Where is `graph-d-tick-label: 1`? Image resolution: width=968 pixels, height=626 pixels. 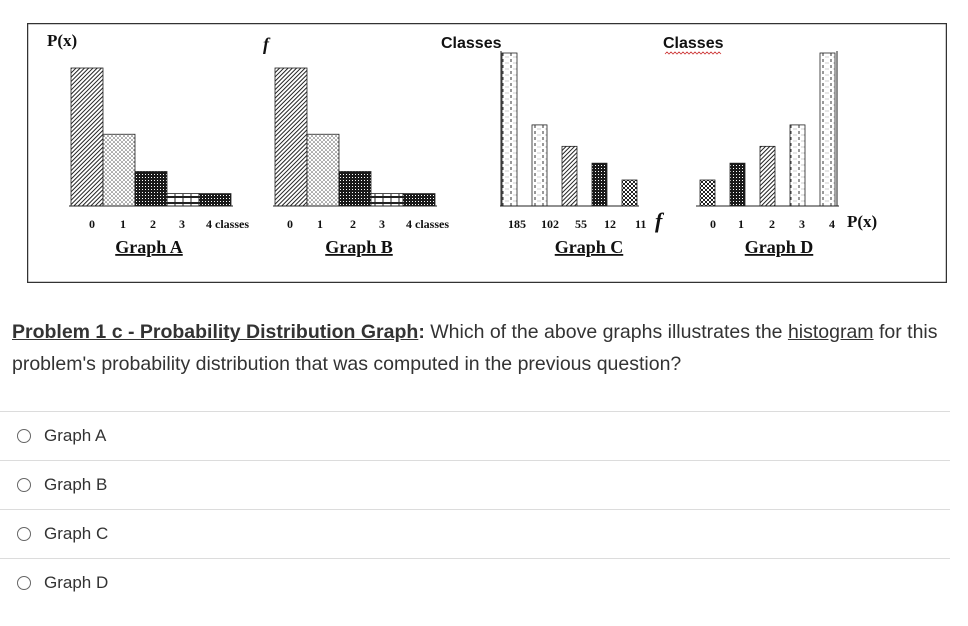
graph-d-tick-label: 1 is located at coordinates (741, 224).